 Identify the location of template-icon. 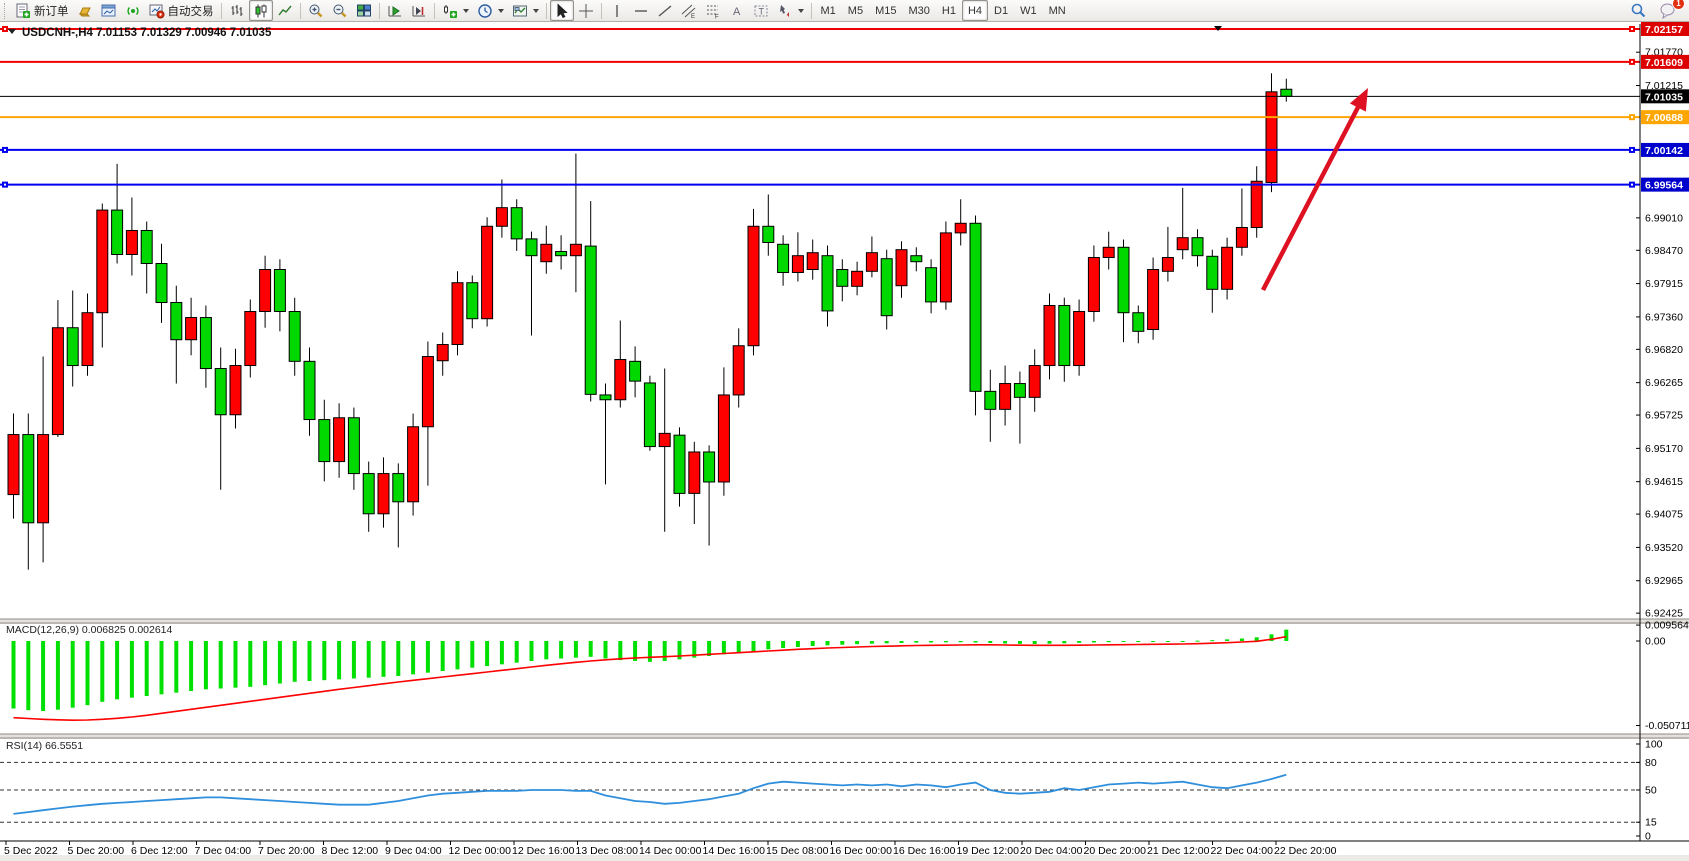
(520, 11).